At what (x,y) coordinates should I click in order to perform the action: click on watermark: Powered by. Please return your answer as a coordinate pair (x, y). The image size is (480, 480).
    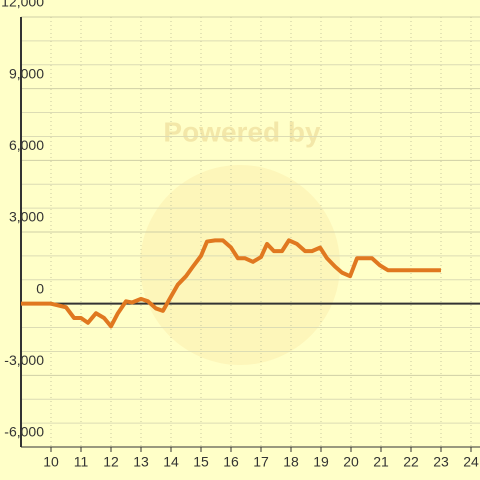
    Looking at the image, I should click on (242, 131).